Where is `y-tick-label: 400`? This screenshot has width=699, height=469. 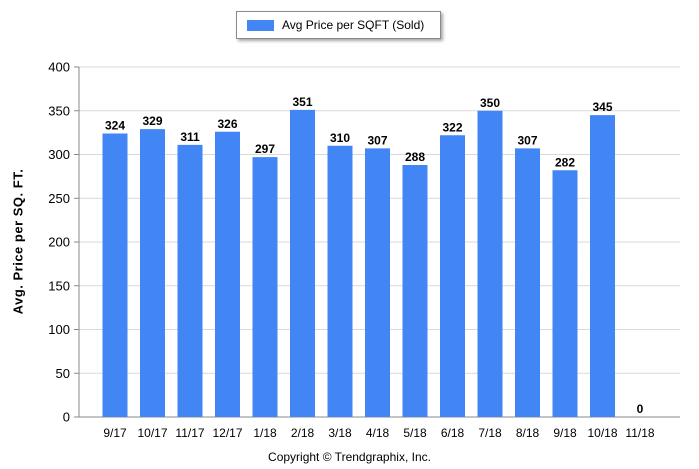 y-tick-label: 400 is located at coordinates (59, 67).